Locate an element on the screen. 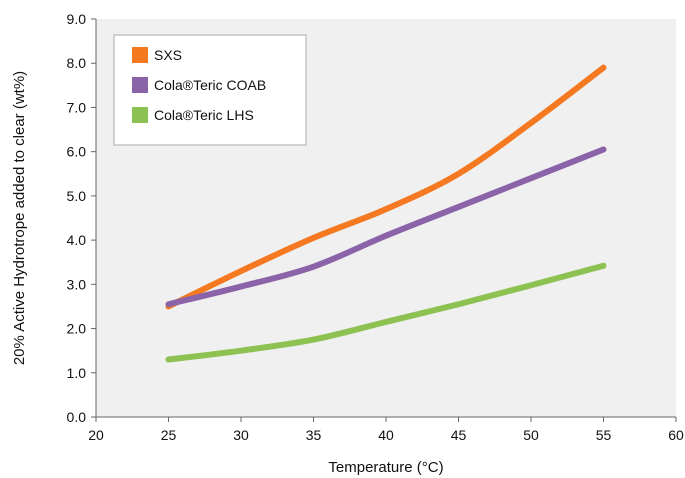  x-tick-label: 35 is located at coordinates (314, 435).